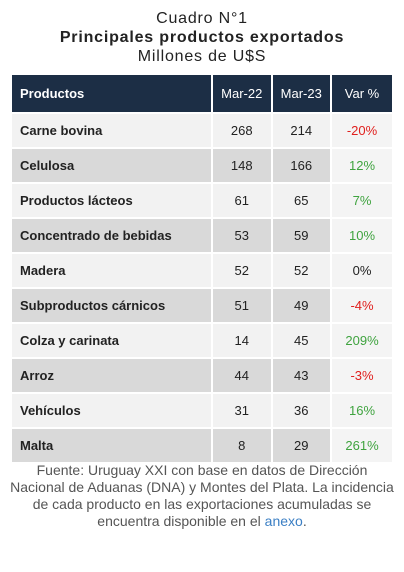 The height and width of the screenshot is (572, 404). What do you see at coordinates (361, 130) in the screenshot?
I see `variation-cell: -20%` at bounding box center [361, 130].